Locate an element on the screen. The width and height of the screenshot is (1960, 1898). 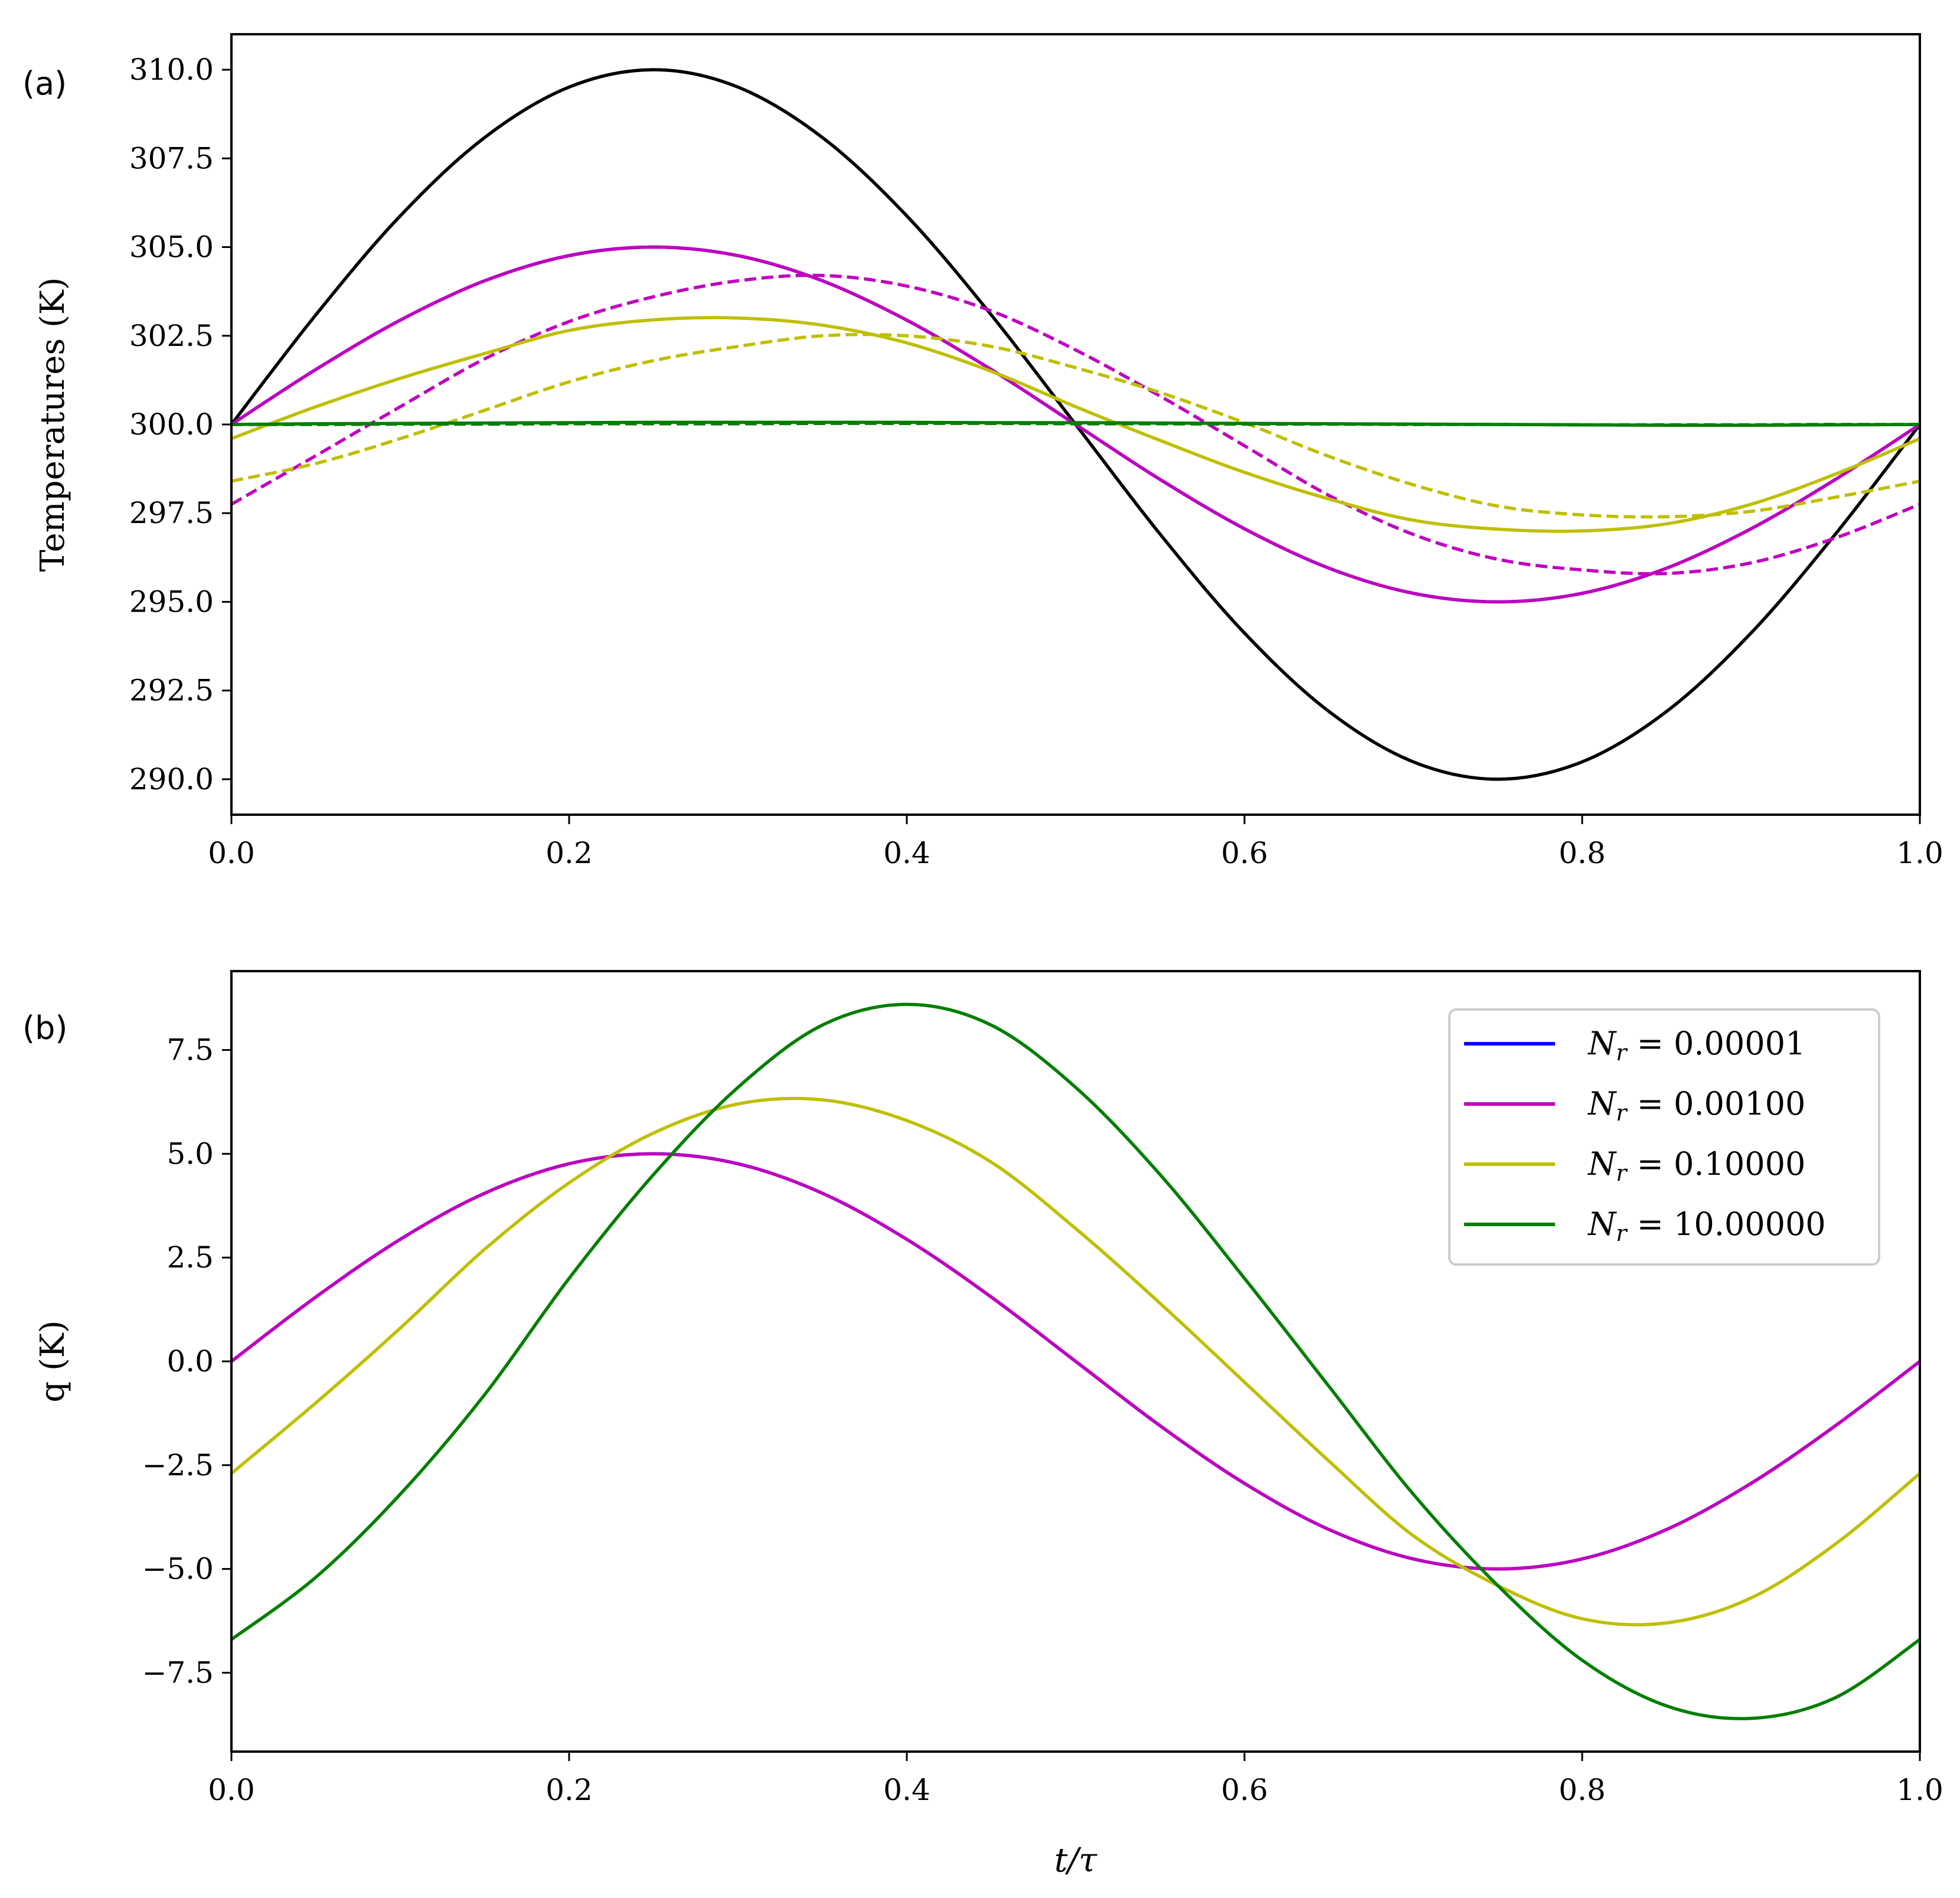
panel-b-y-tick-label: −2.5 is located at coordinates (178, 1465).